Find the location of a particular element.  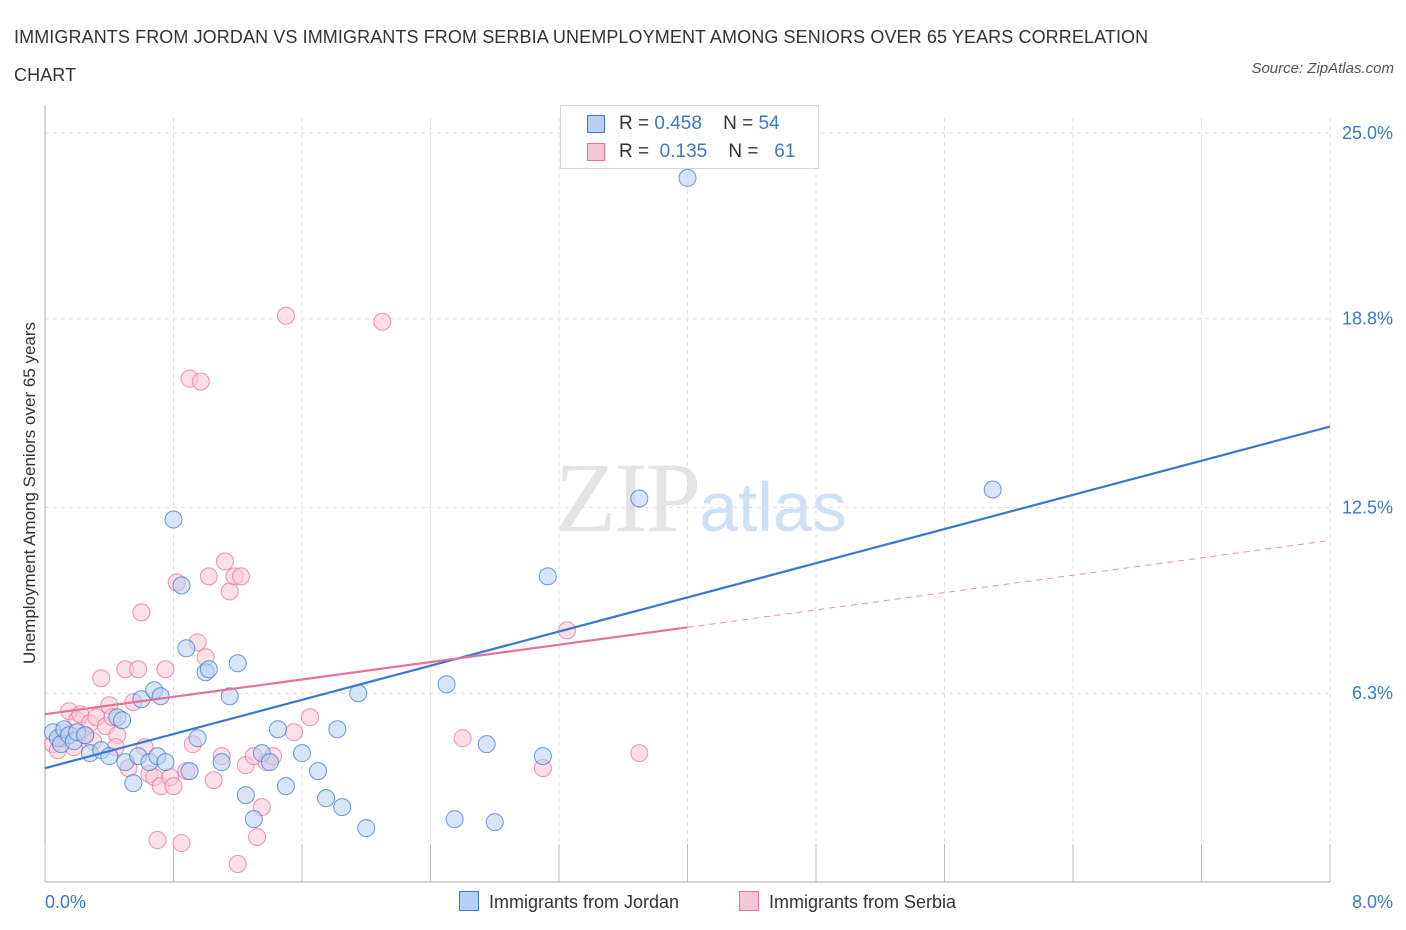

y-tick-label-3: 25.0% is located at coordinates (1367, 133).